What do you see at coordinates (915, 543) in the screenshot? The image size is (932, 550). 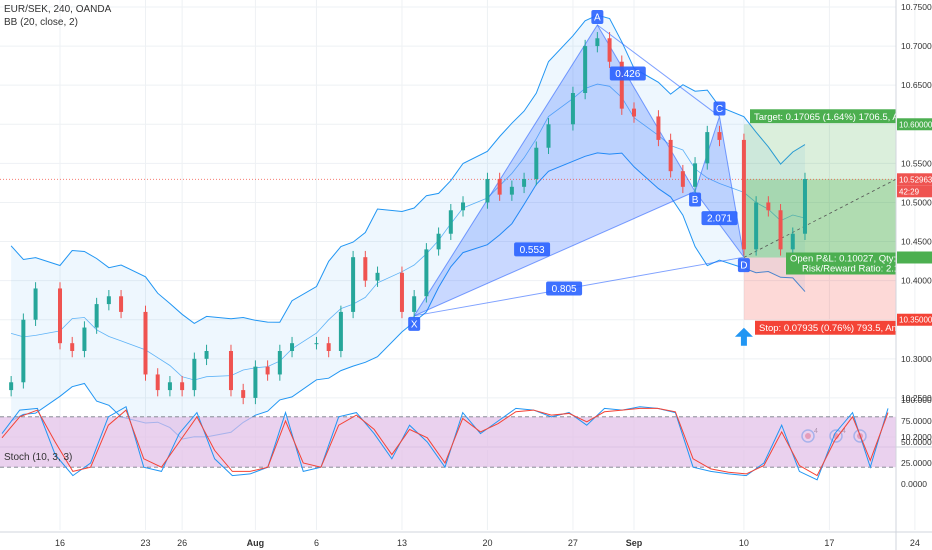 I see `time-tick-label: 24` at bounding box center [915, 543].